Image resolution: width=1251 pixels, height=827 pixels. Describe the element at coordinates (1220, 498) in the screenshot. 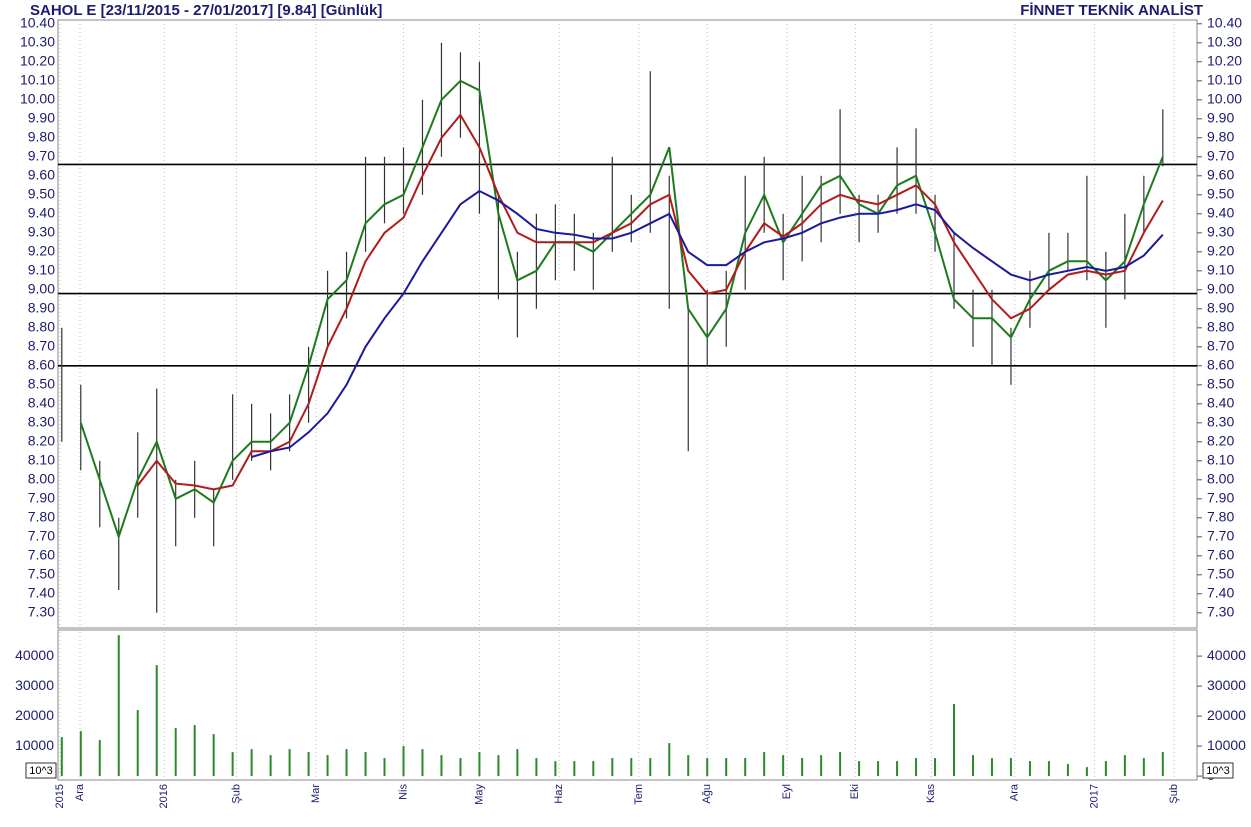

I see `y-tick-label-right: 7.90` at that location.